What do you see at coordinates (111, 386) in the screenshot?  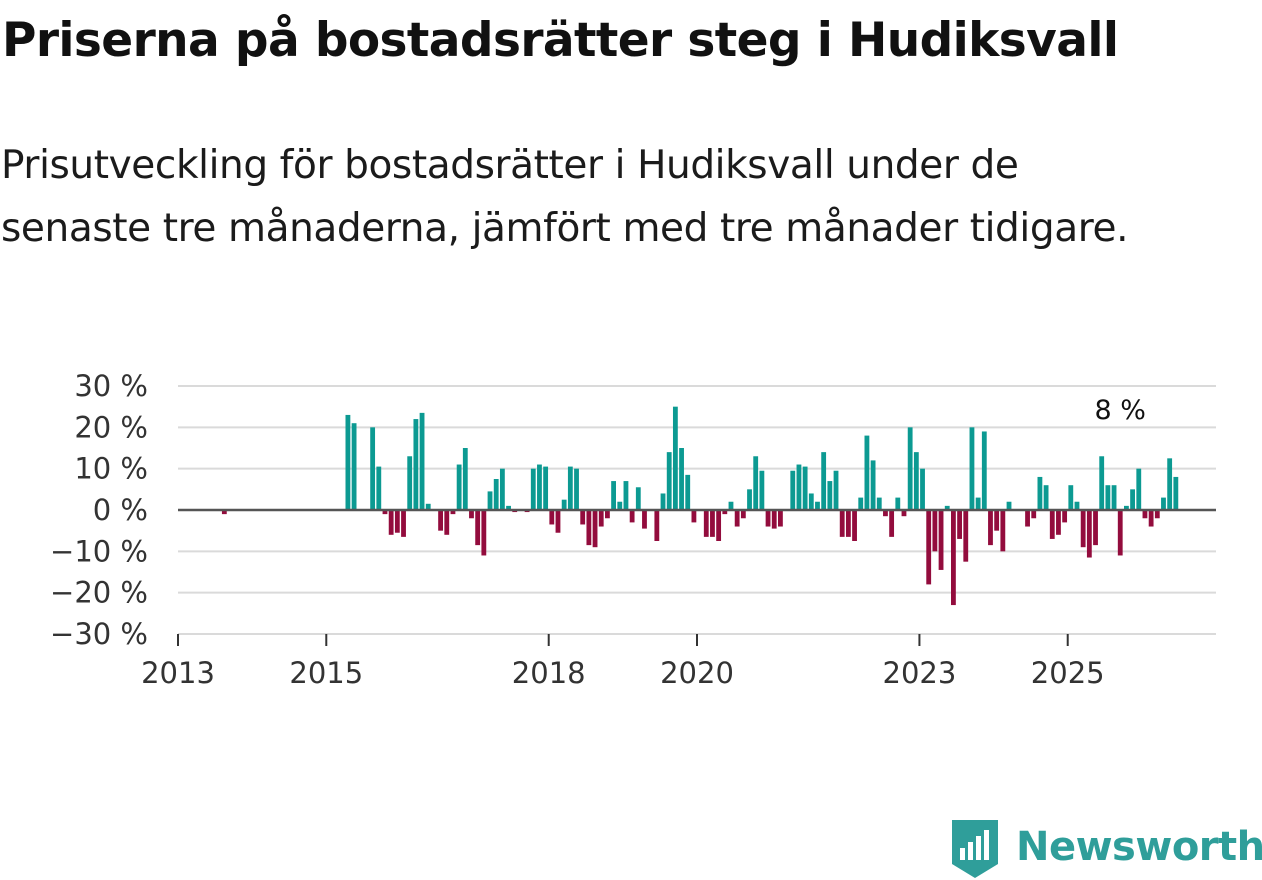 I see `y-tick-label: 30 %` at bounding box center [111, 386].